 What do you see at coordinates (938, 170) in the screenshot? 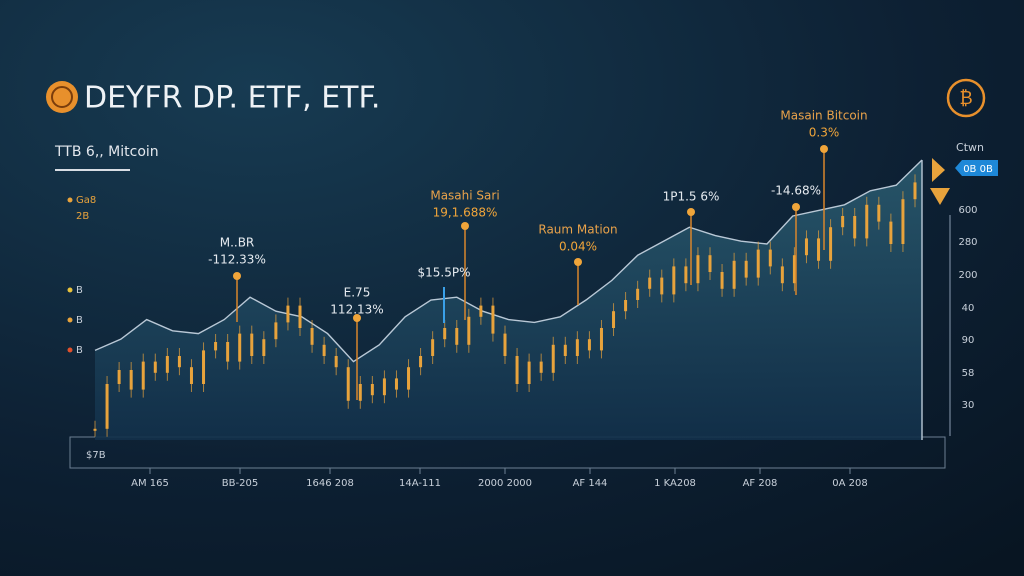
I see `arrow-up` at bounding box center [938, 170].